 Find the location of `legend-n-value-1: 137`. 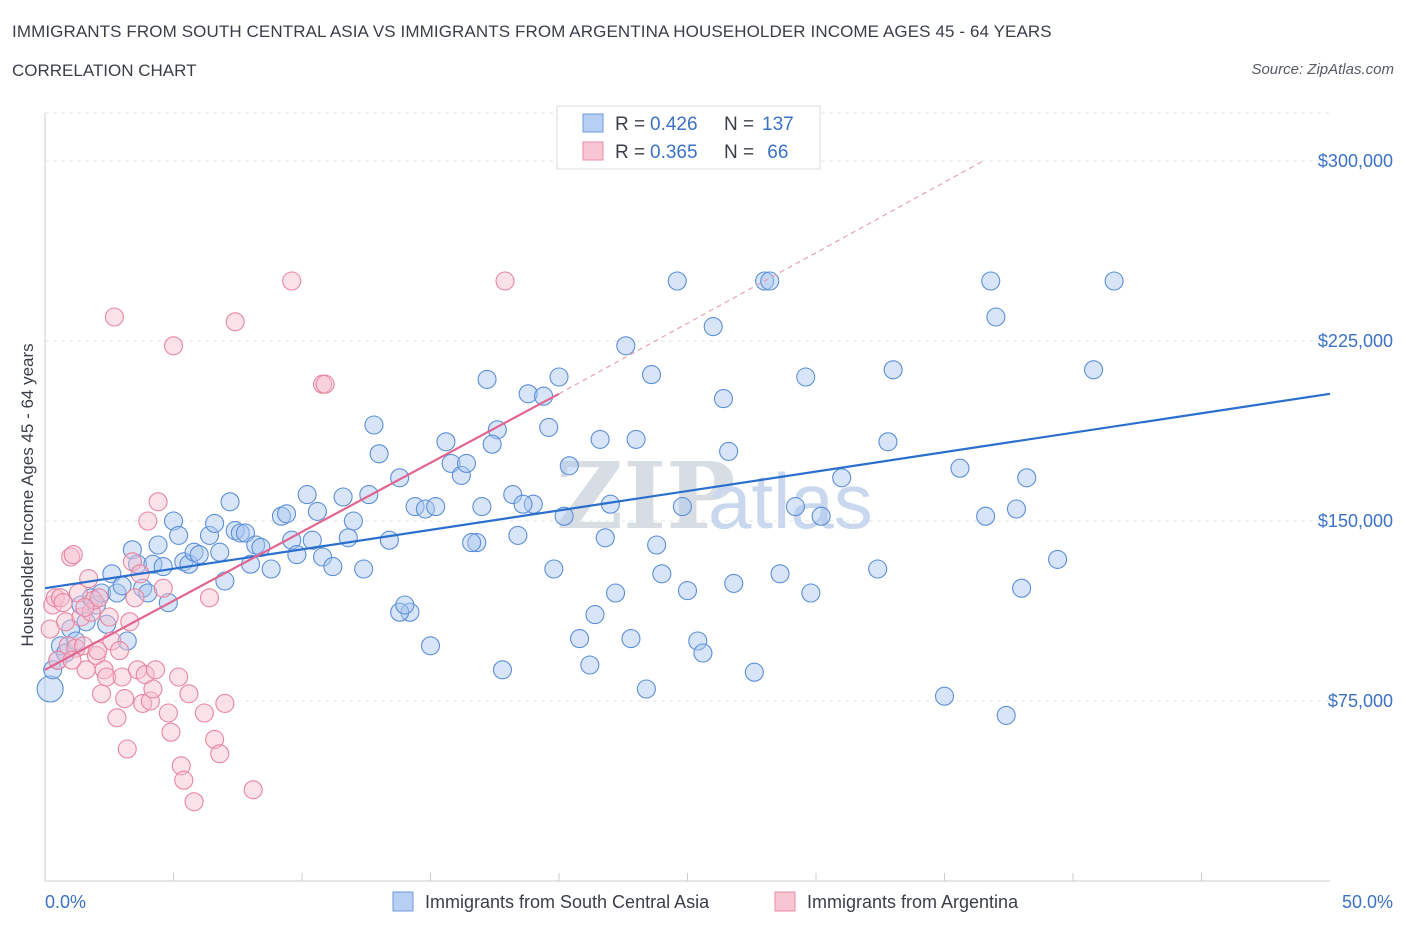

legend-n-value-1: 137 is located at coordinates (778, 124).